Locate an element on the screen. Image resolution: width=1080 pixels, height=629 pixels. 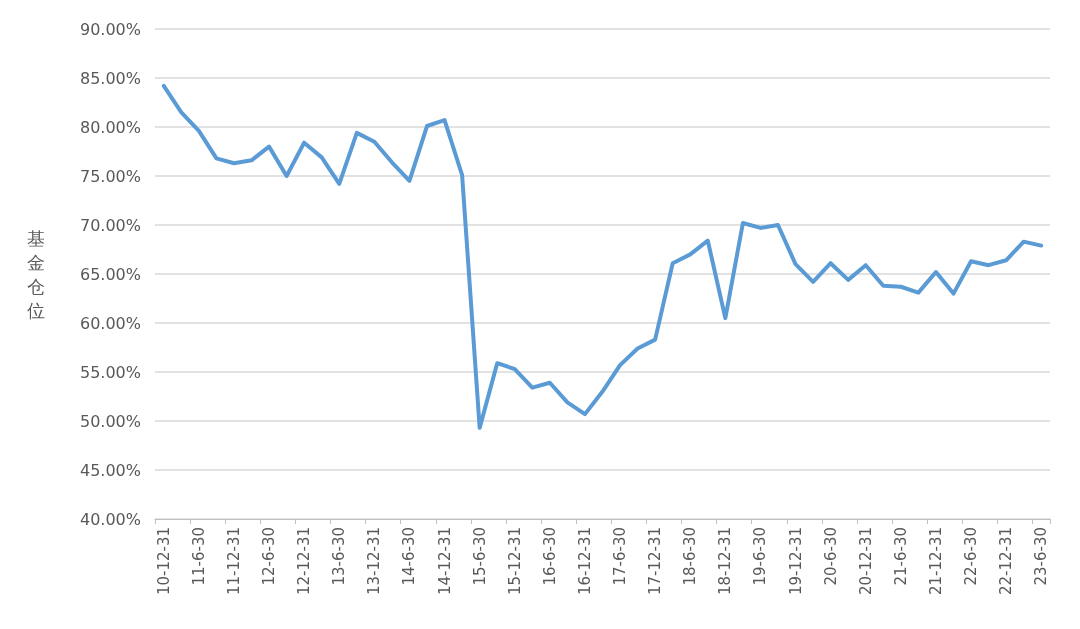
y-tick-label: 85.00% is located at coordinates (110, 78).